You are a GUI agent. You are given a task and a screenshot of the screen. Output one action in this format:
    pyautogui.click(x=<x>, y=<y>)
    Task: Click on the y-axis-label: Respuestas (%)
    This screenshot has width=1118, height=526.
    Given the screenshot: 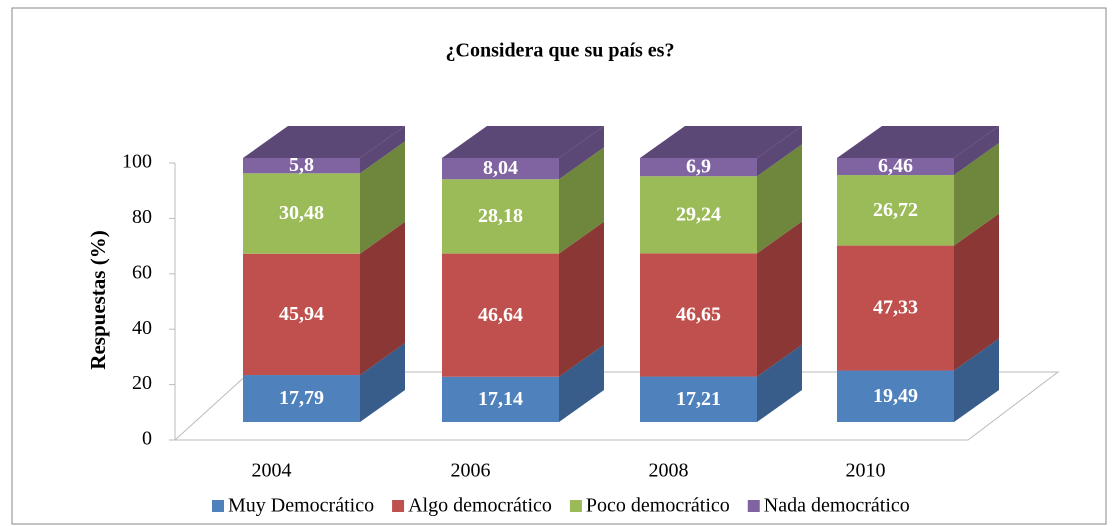 What is the action you would take?
    pyautogui.click(x=98, y=299)
    